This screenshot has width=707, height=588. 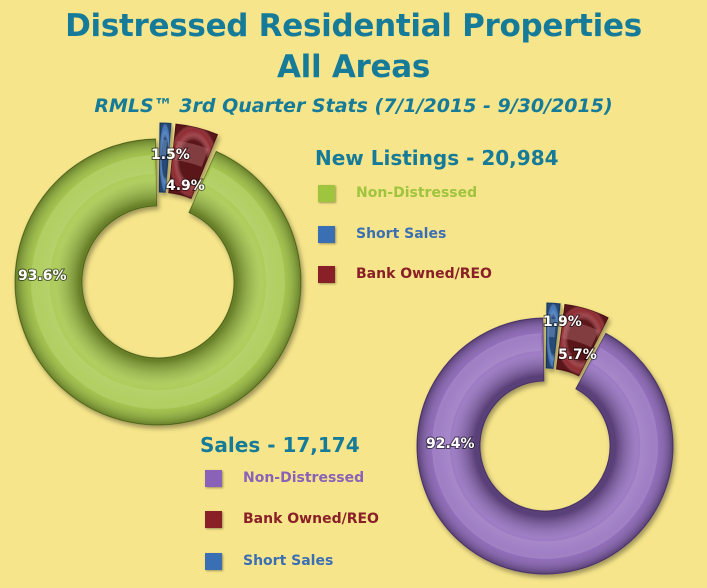 I want to click on slice-label-non-distressed: 92.4%, so click(x=450, y=444).